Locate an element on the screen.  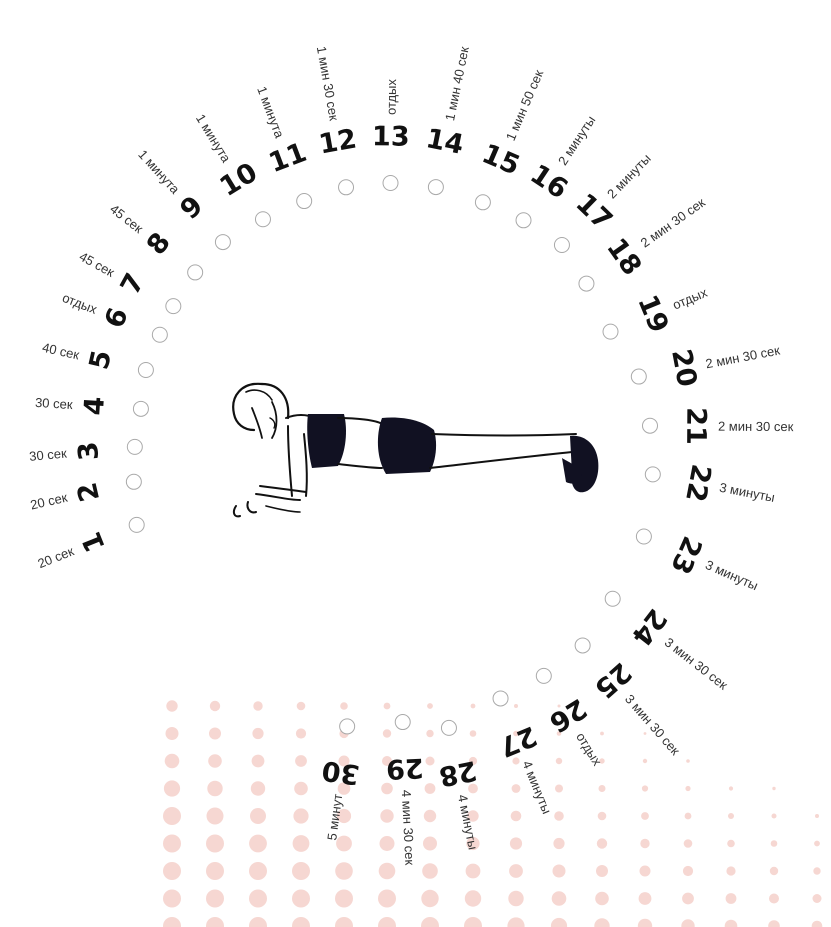
day-duration-label: 30 сек is located at coordinates (48, 454).